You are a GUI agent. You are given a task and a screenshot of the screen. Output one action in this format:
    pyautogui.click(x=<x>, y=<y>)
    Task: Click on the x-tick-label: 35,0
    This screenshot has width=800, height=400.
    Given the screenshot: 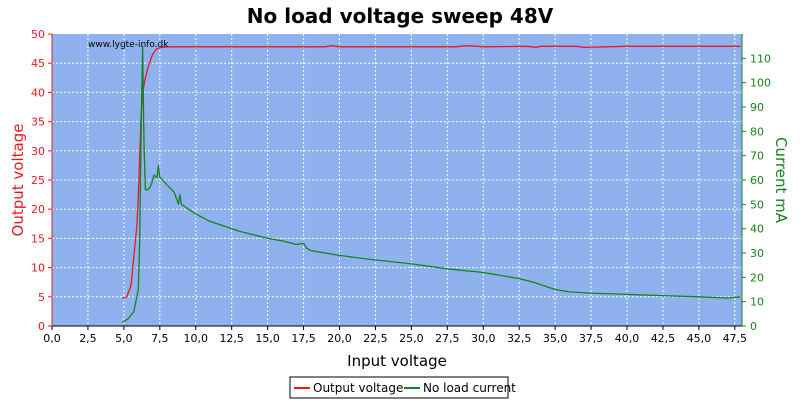 What is the action you would take?
    pyautogui.click(x=555, y=338)
    